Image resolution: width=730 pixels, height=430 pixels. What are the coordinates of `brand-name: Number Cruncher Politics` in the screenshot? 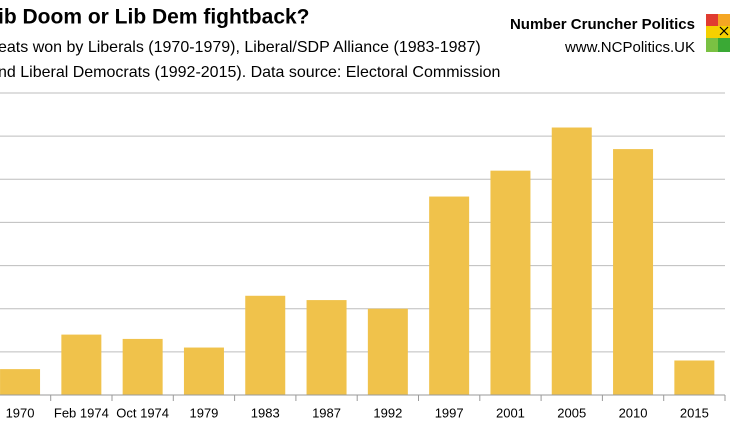 It's located at (602, 24).